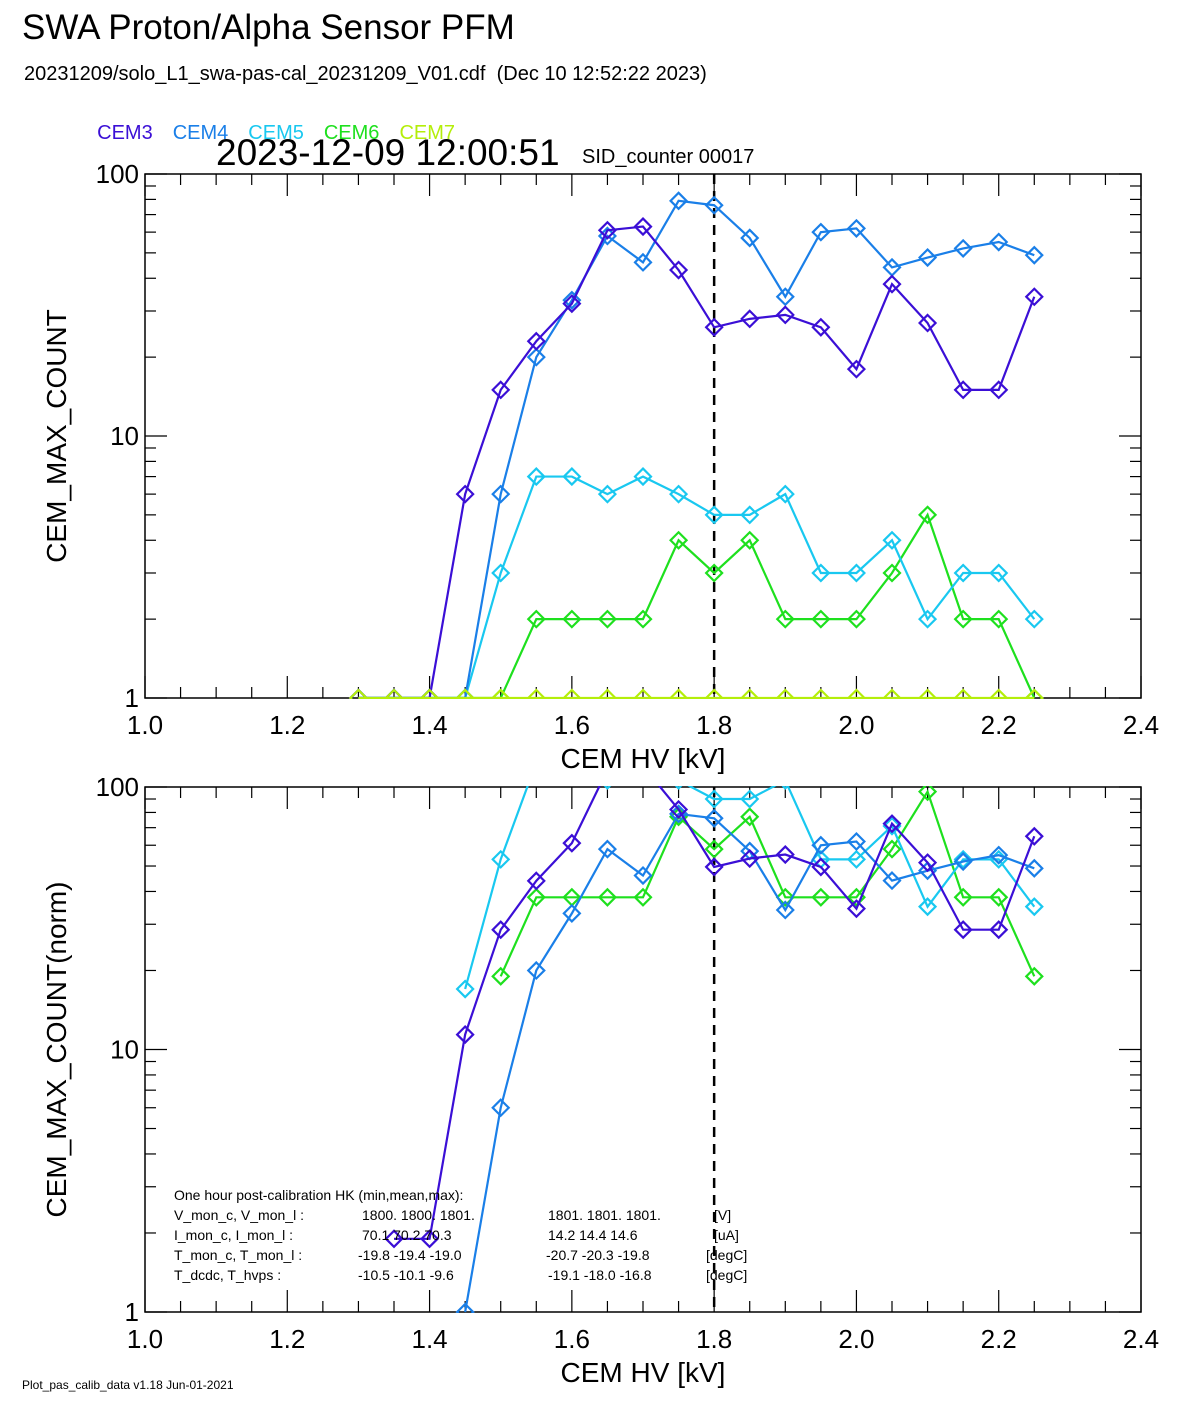  Describe the element at coordinates (407, 1235) in the screenshot. I see `hk-row-c: 70.1 70.2 70.3` at that location.